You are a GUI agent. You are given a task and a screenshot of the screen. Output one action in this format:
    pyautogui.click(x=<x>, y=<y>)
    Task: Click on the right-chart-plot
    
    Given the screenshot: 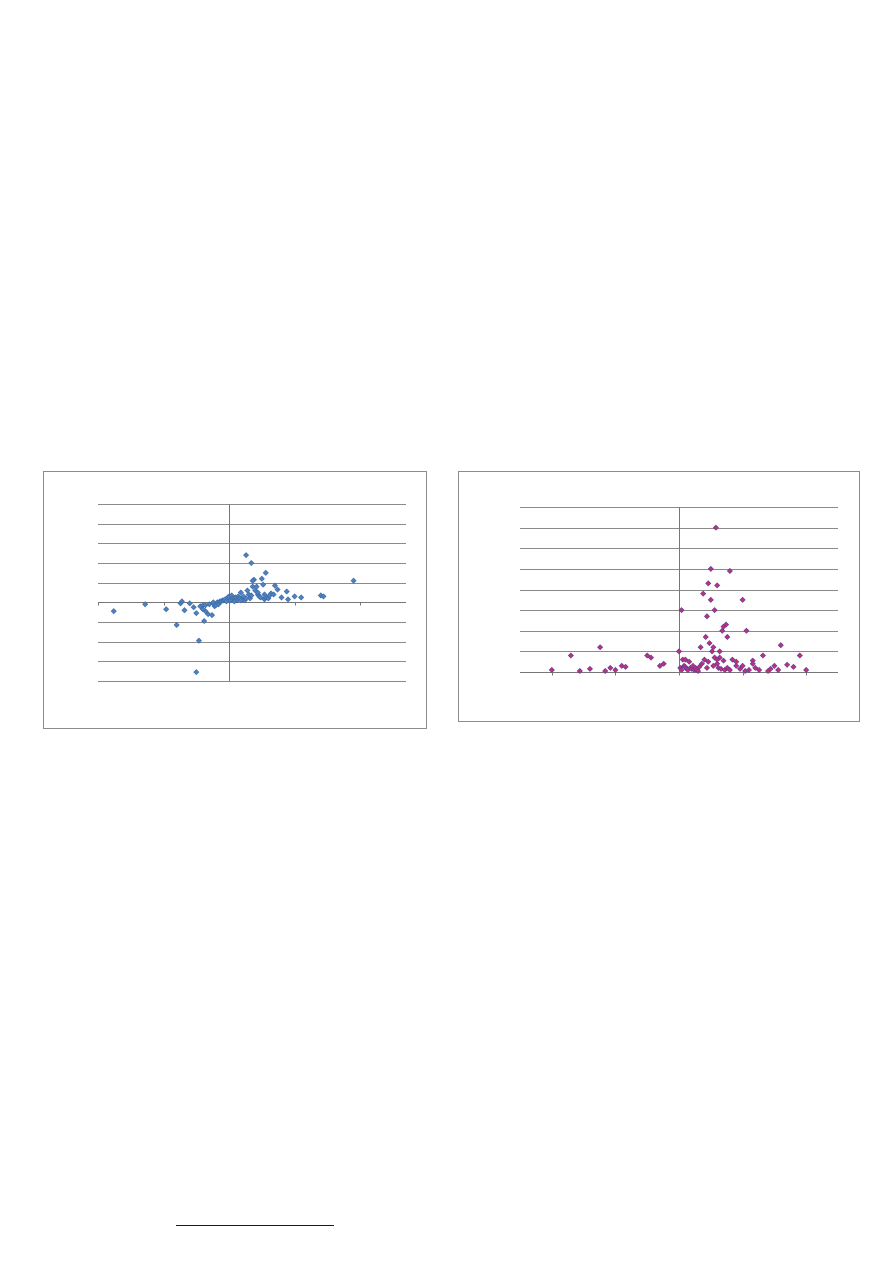 What is the action you would take?
    pyautogui.click(x=679, y=591)
    